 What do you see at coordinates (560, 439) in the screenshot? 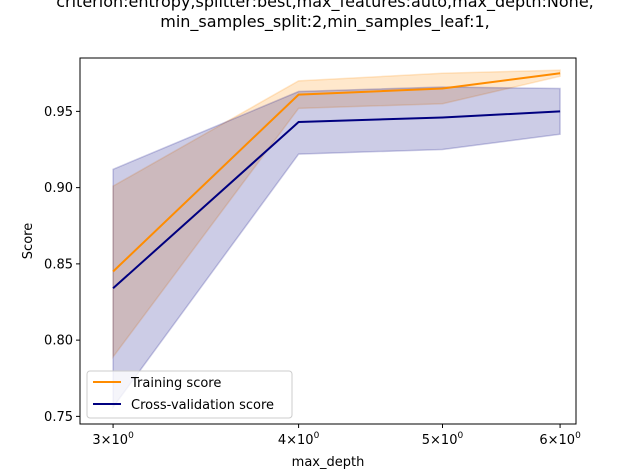
I see `x-tick-label: 6×100` at bounding box center [560, 439].